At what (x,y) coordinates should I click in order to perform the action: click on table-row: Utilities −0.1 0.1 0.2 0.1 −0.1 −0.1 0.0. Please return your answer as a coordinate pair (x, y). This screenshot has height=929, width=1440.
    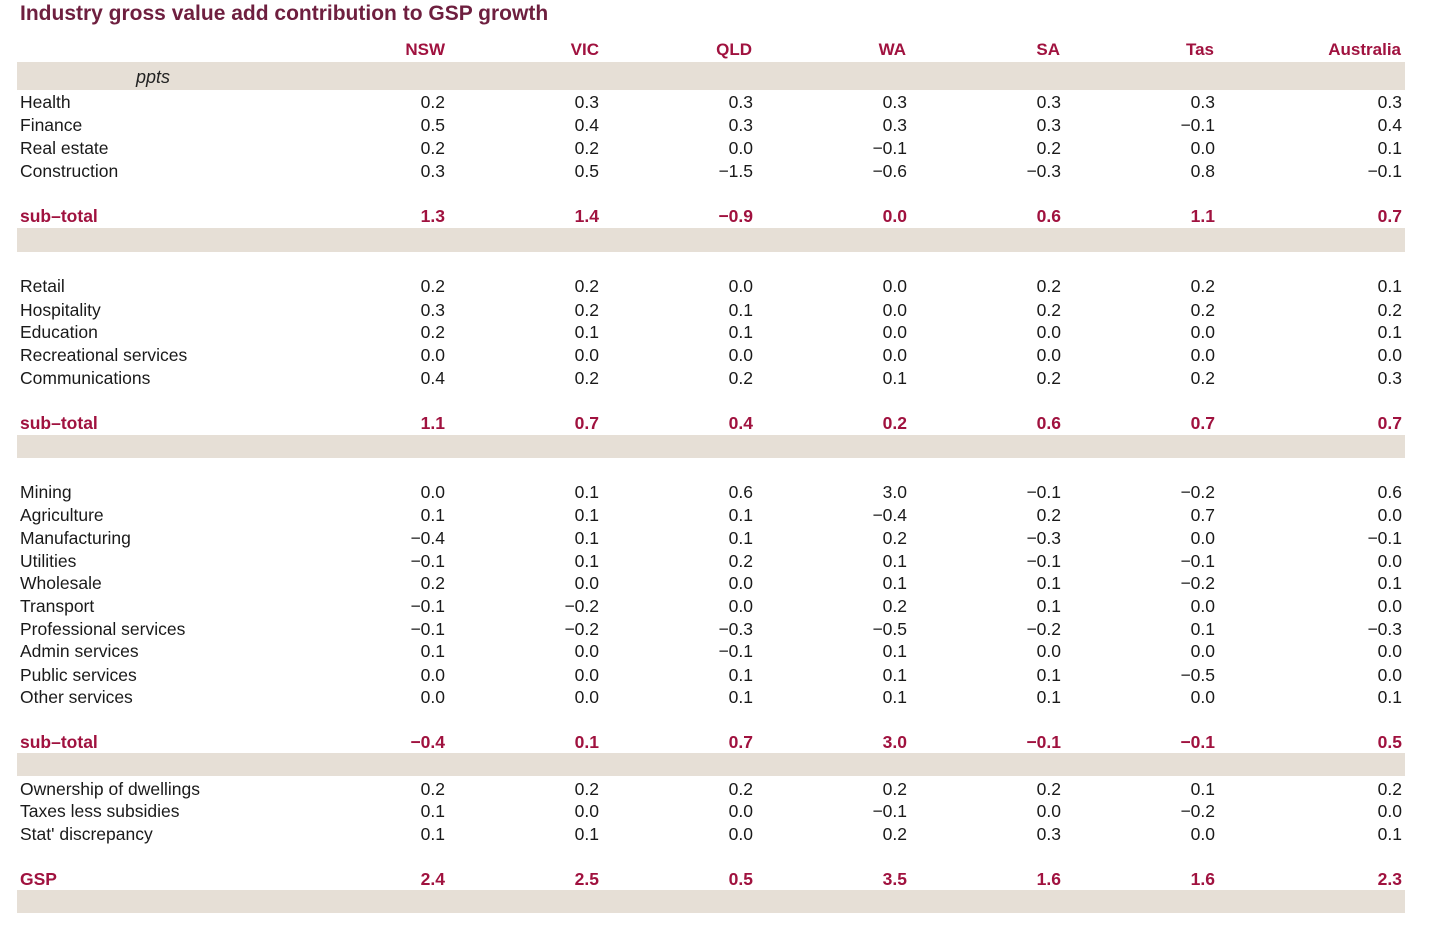
    Looking at the image, I should click on (720, 561).